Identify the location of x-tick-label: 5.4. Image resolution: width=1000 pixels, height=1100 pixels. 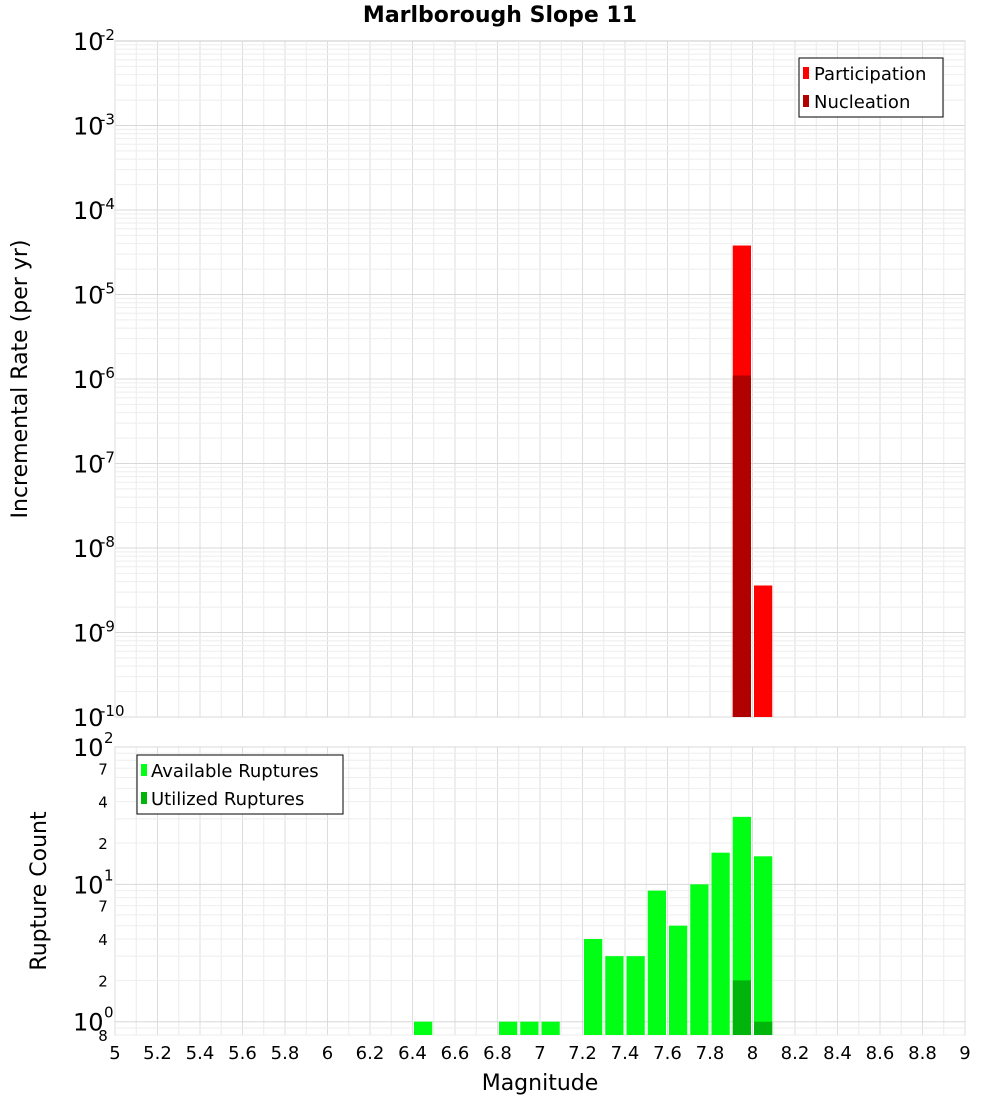
(200, 1053).